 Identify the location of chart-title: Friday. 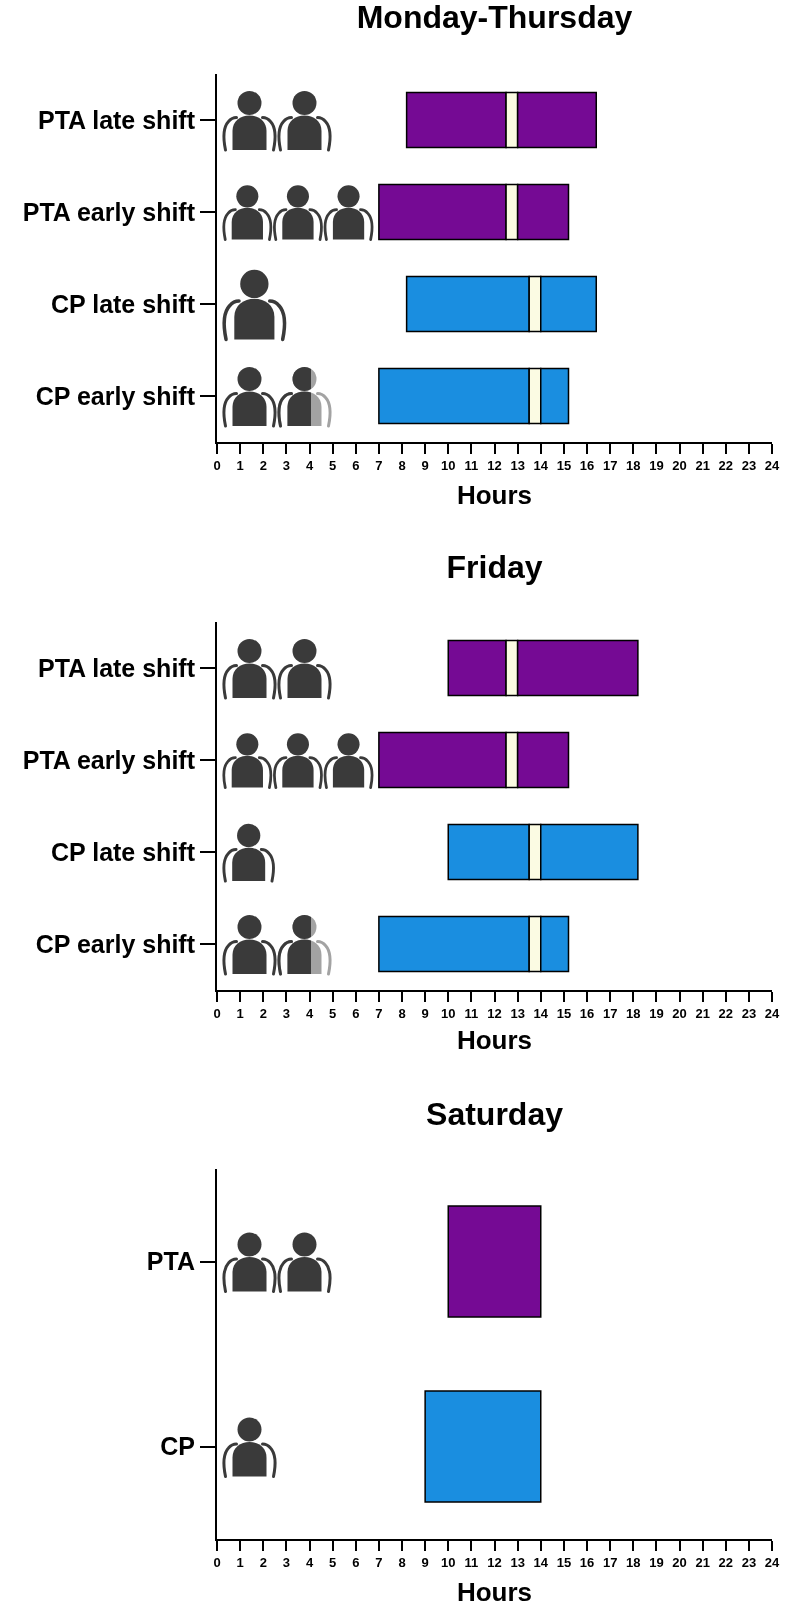
(494, 567).